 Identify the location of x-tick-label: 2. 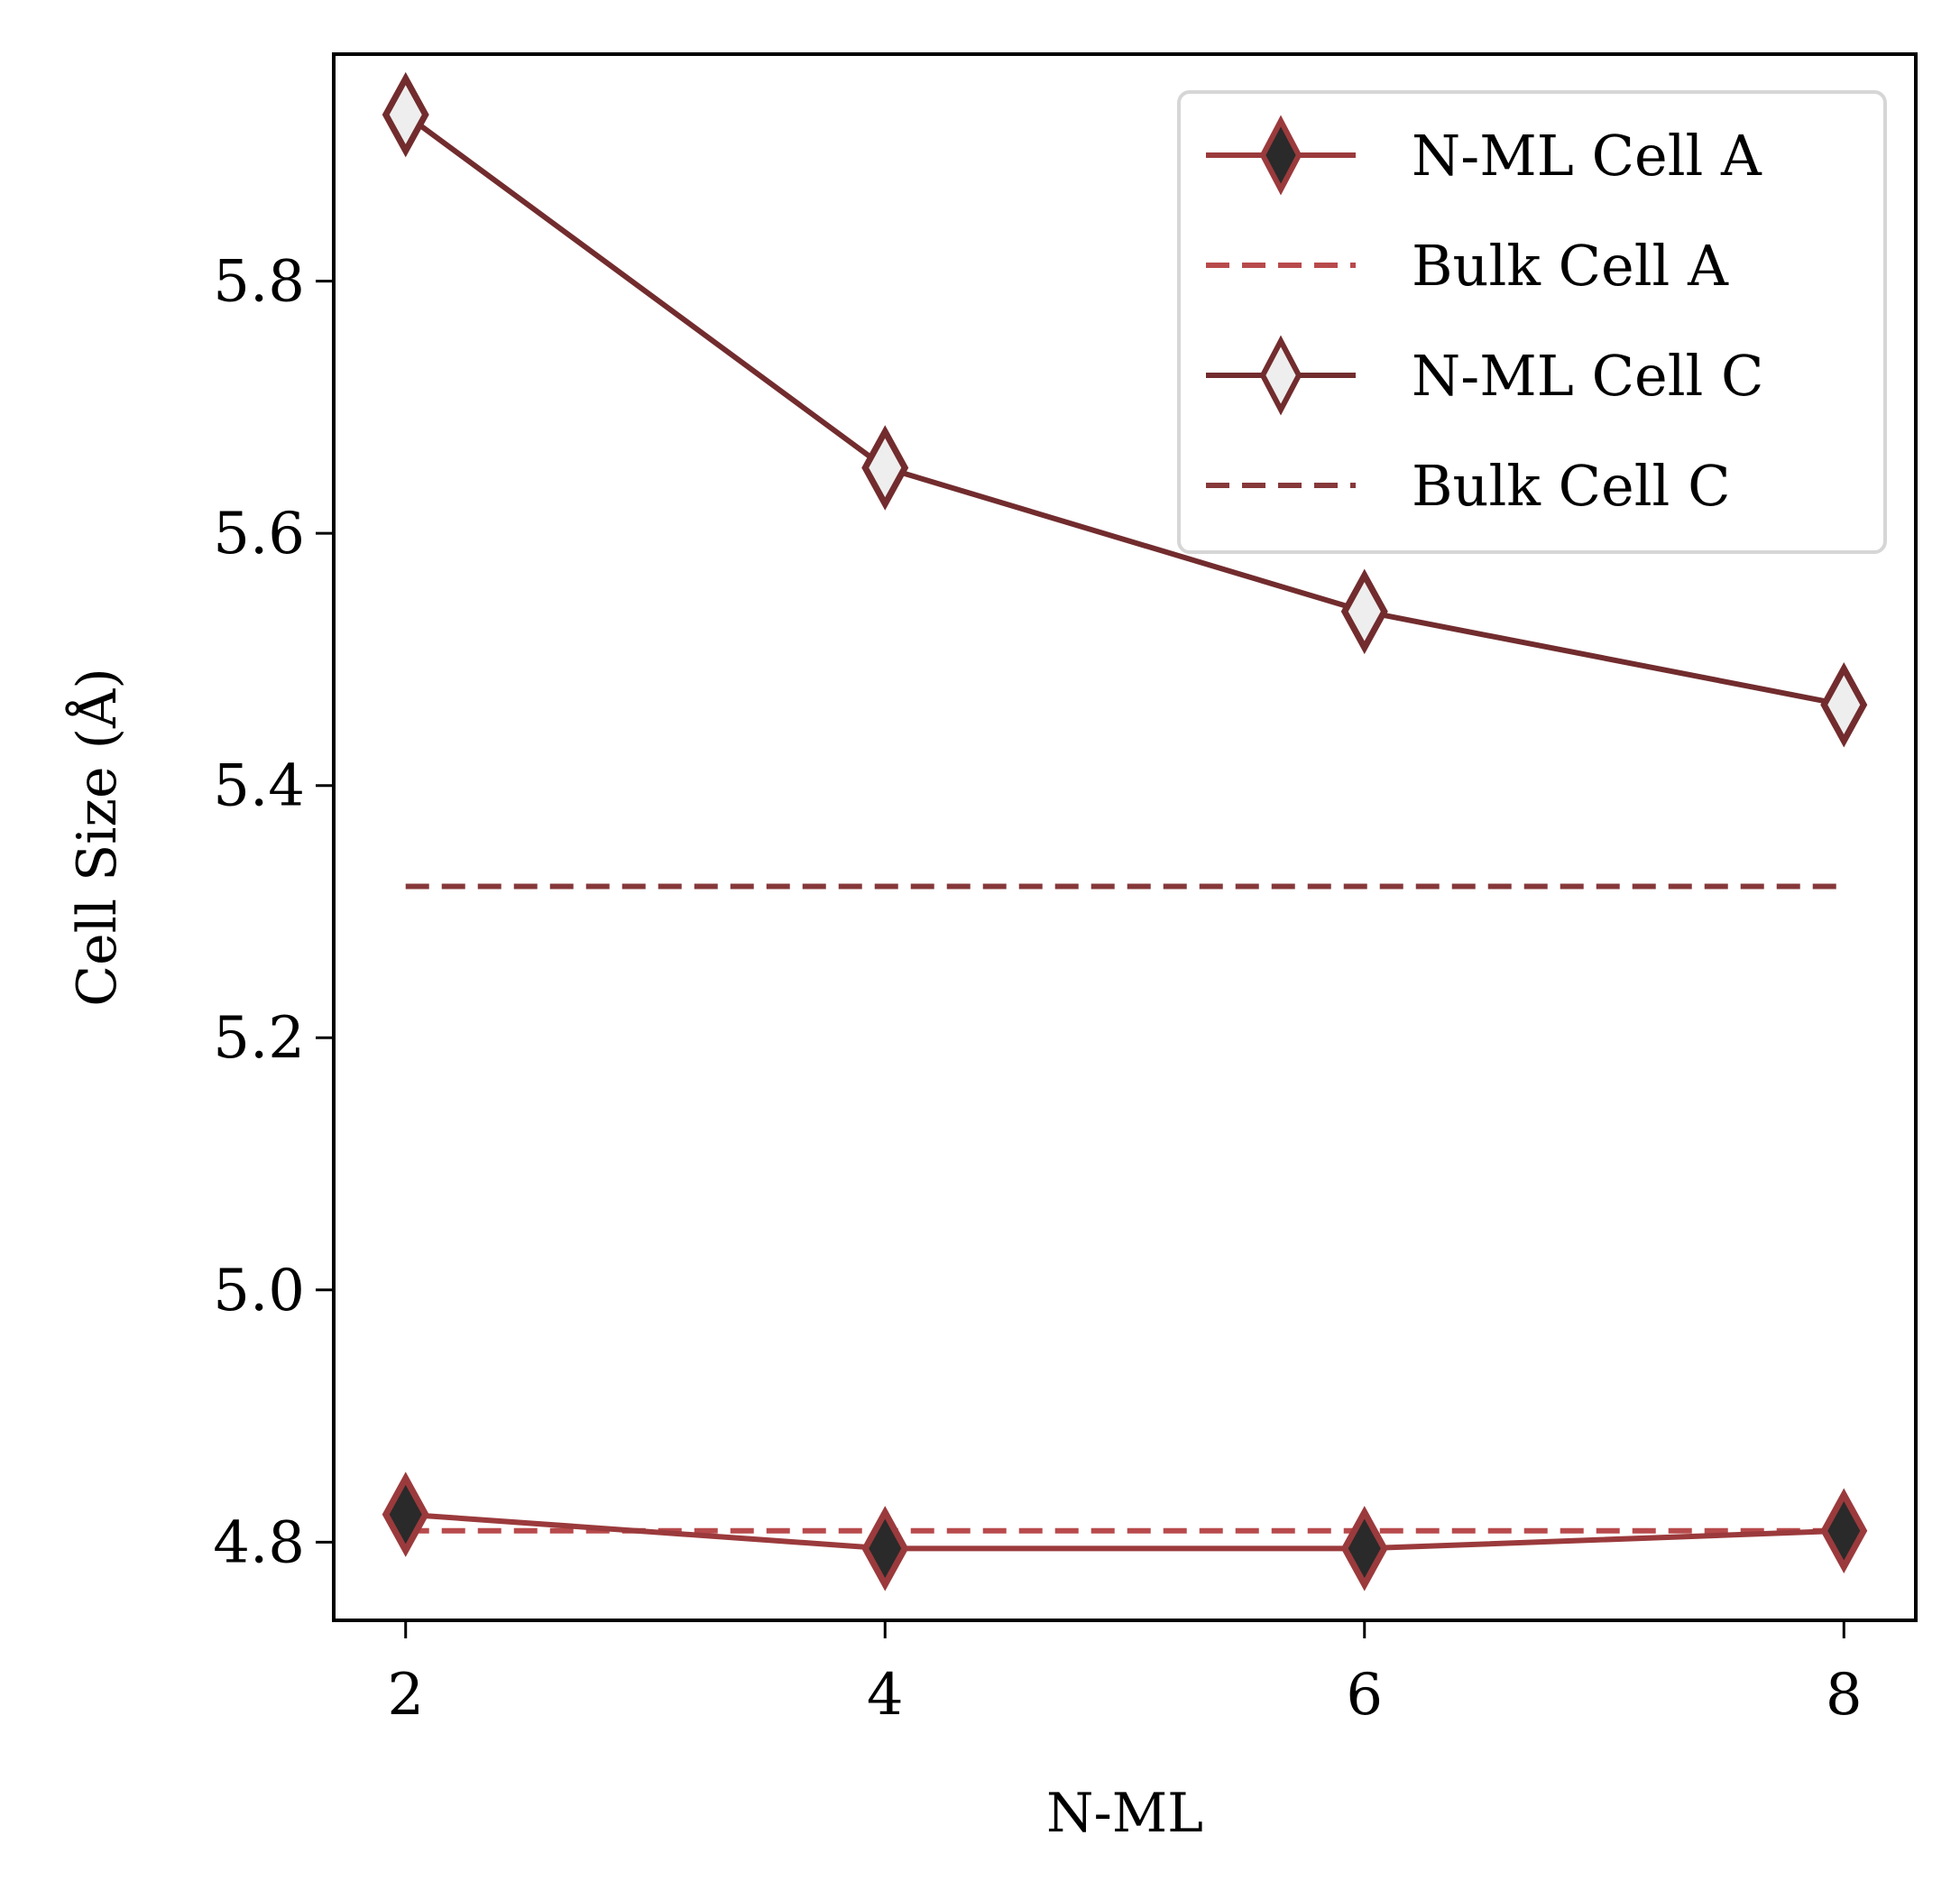
(406, 1695).